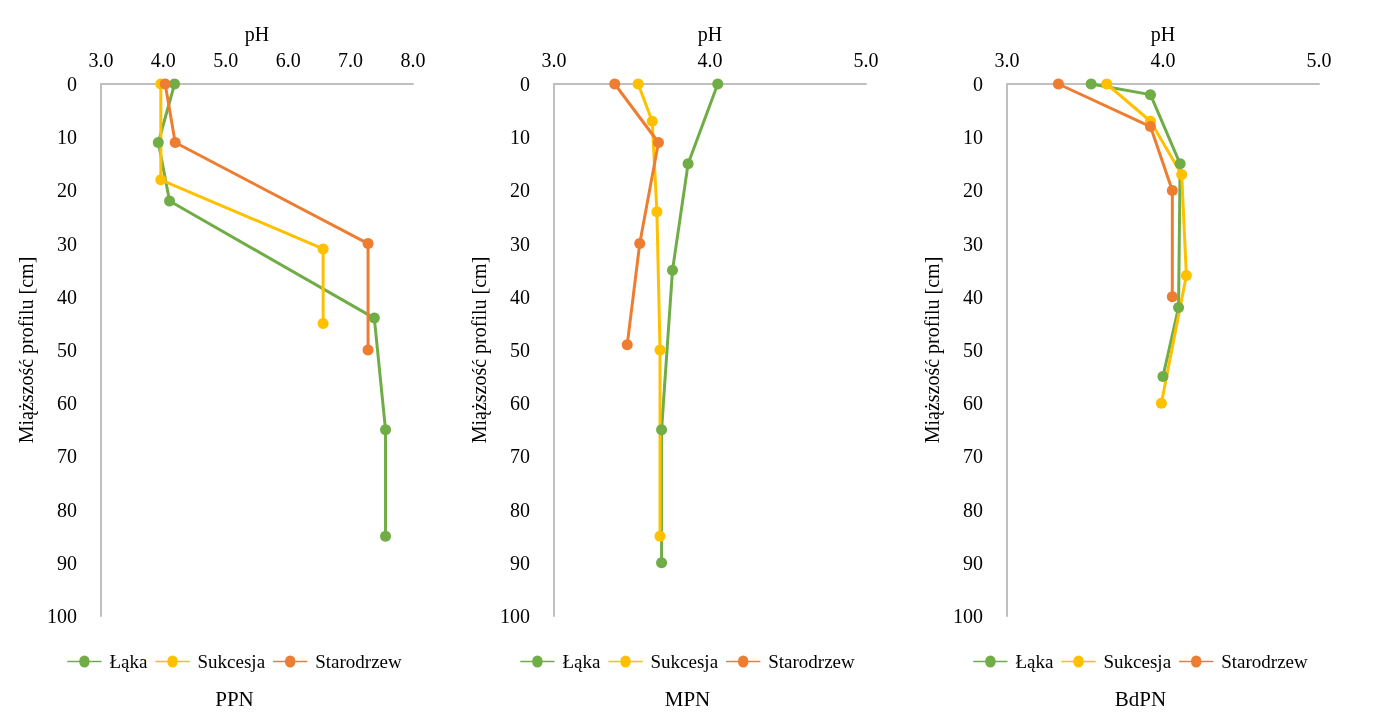 This screenshot has width=1377, height=724. I want to click on x-tick-label: 6.0, so click(288, 60).